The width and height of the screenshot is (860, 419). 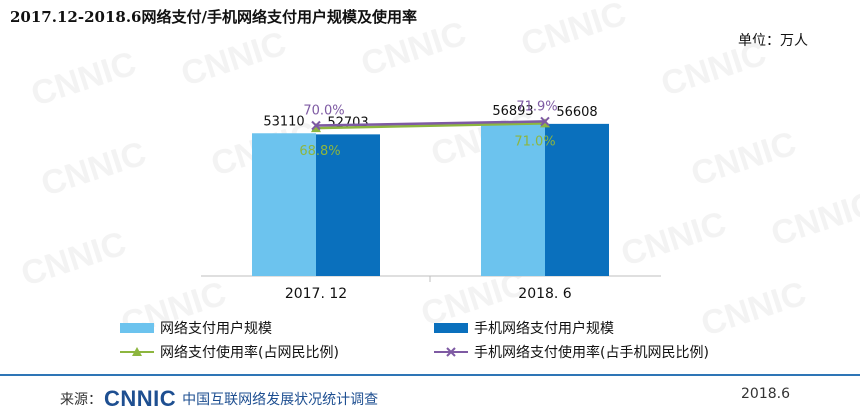 I want to click on source-line: 来源： CNNIC 中国互联网络发展状况统计调查, so click(x=219, y=399).